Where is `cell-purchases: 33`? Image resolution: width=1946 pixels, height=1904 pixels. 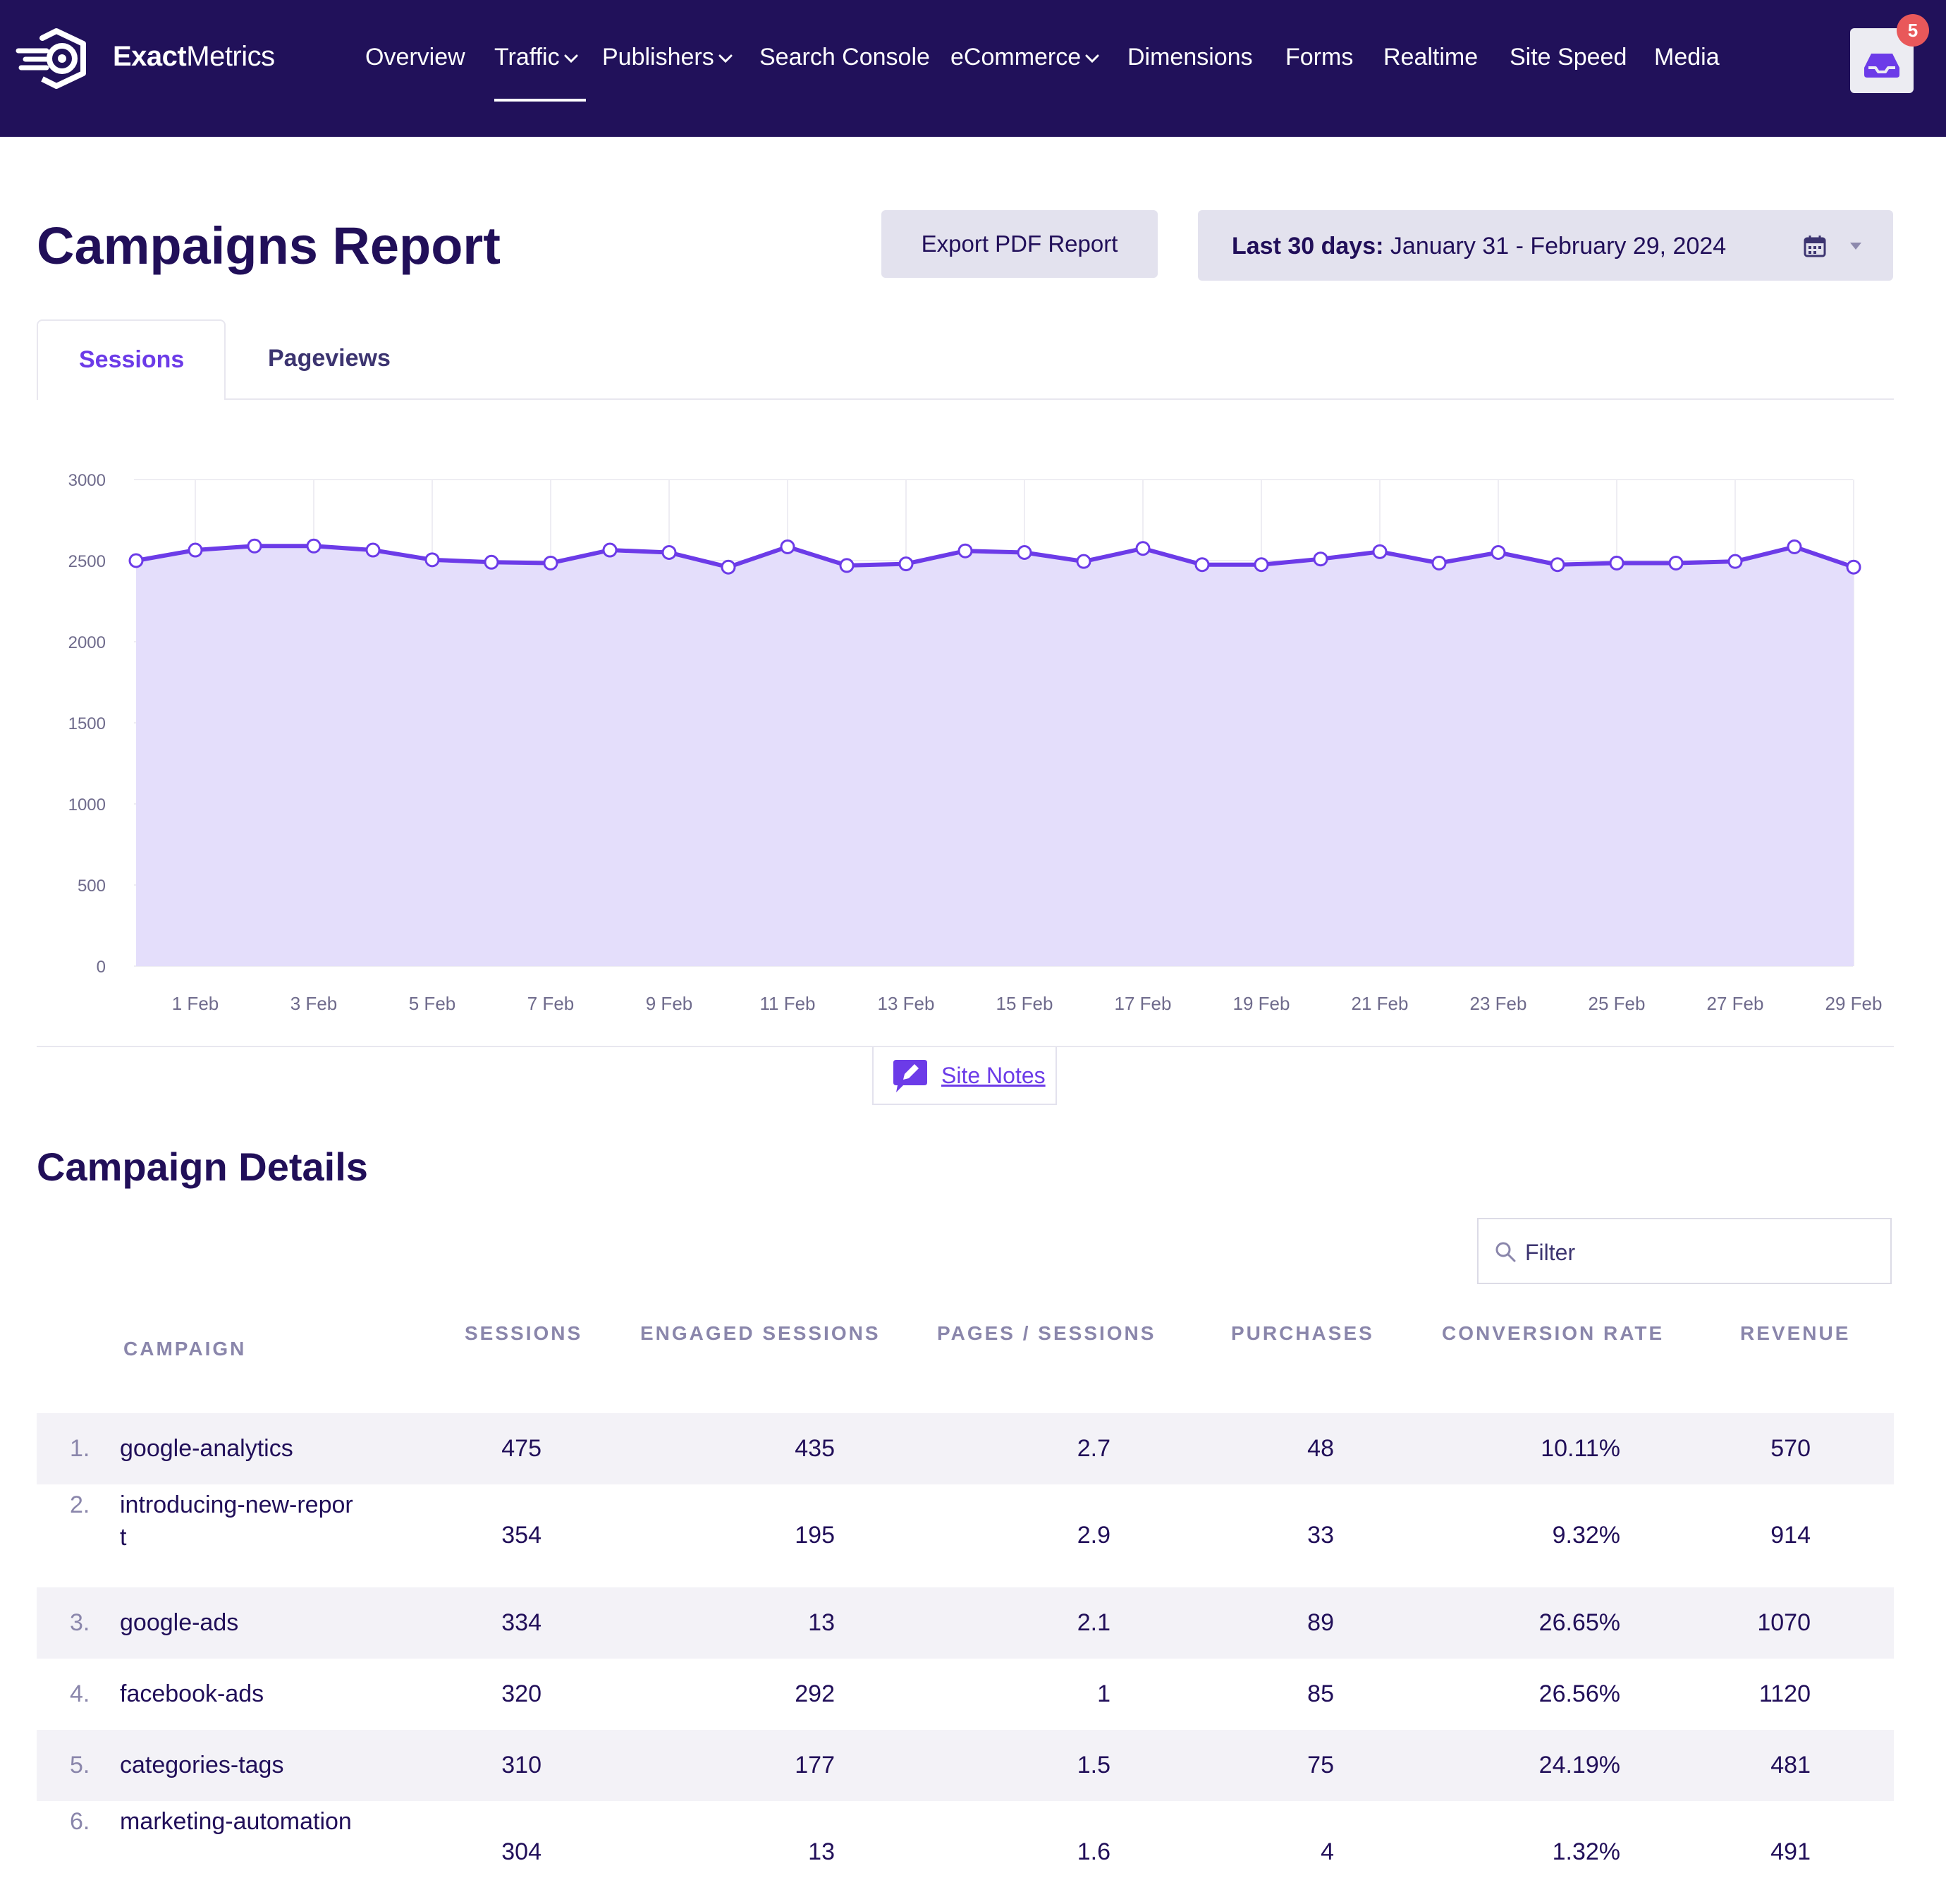 cell-purchases: 33 is located at coordinates (1320, 1535).